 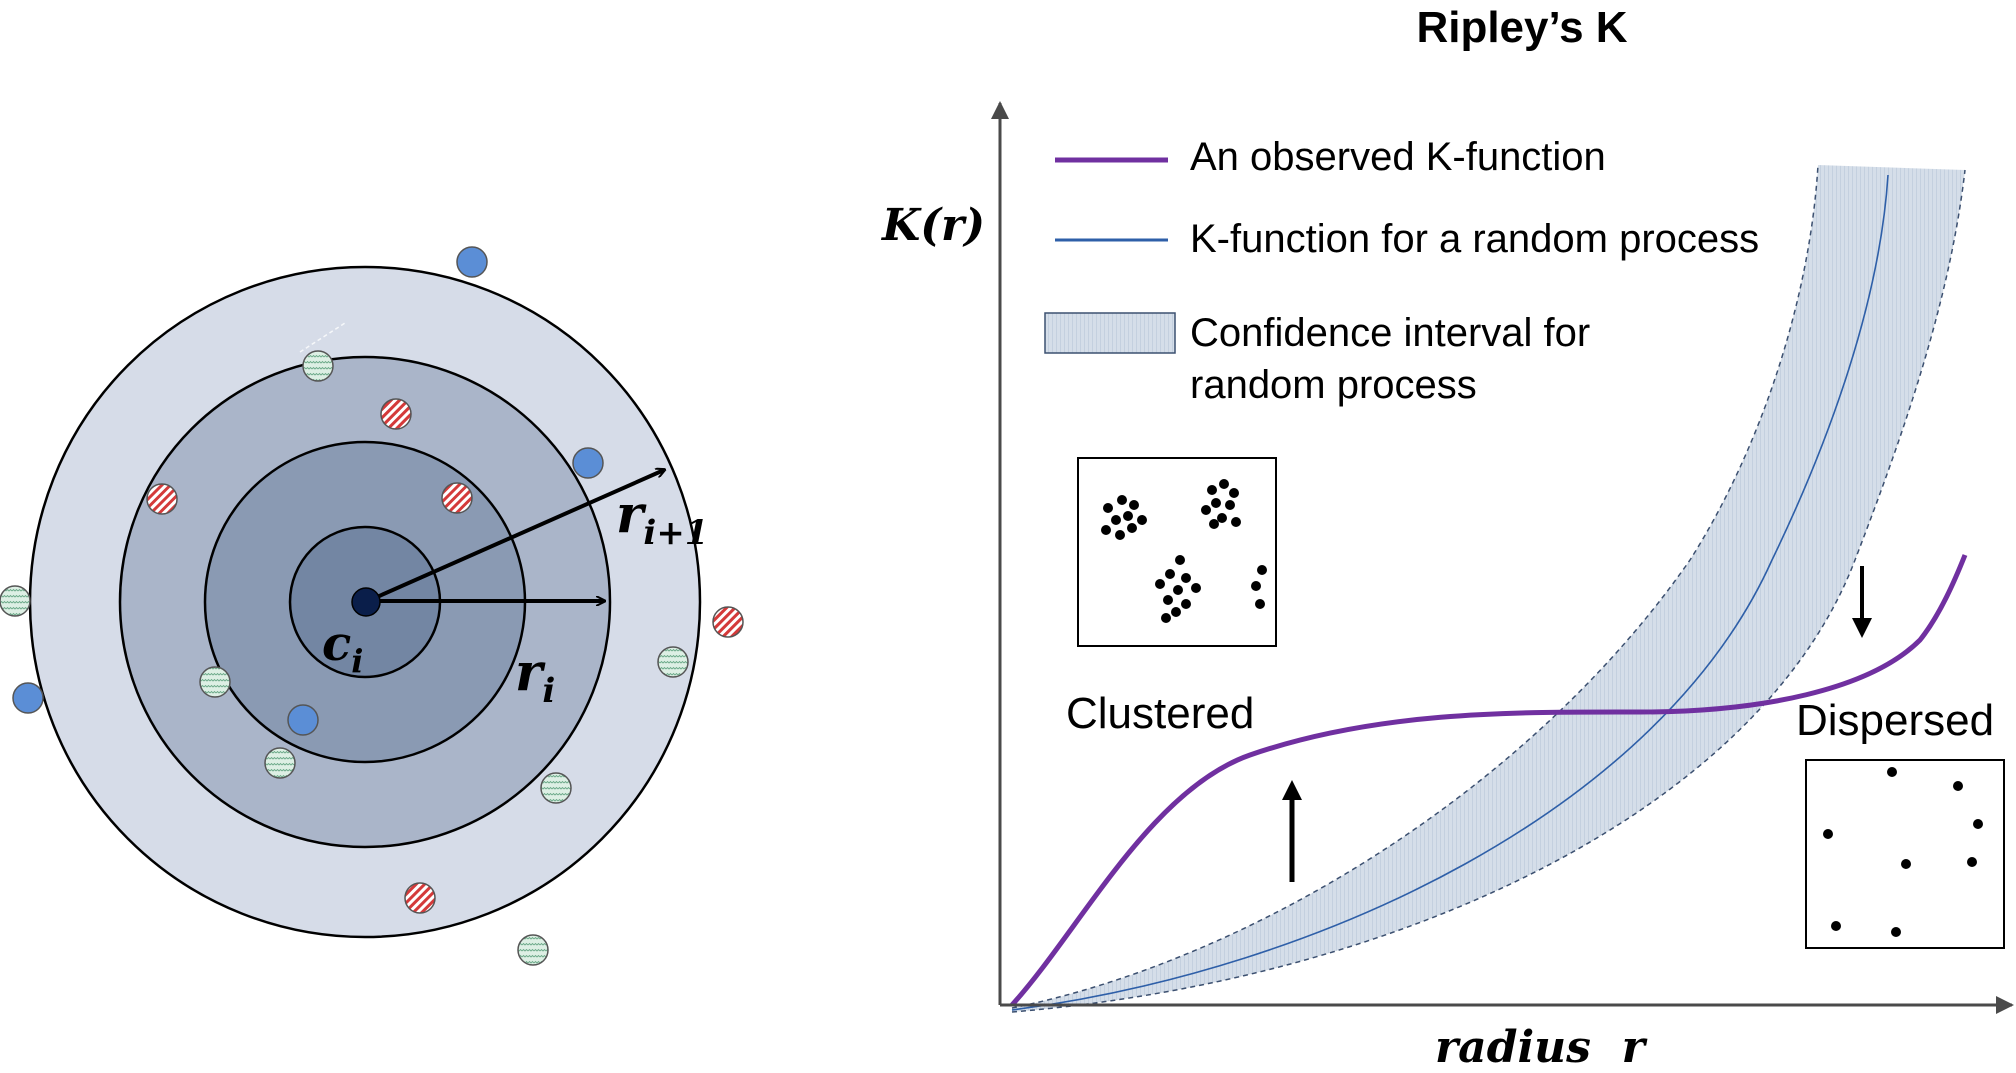 I want to click on dispersed-dots, so click(x=1903, y=852).